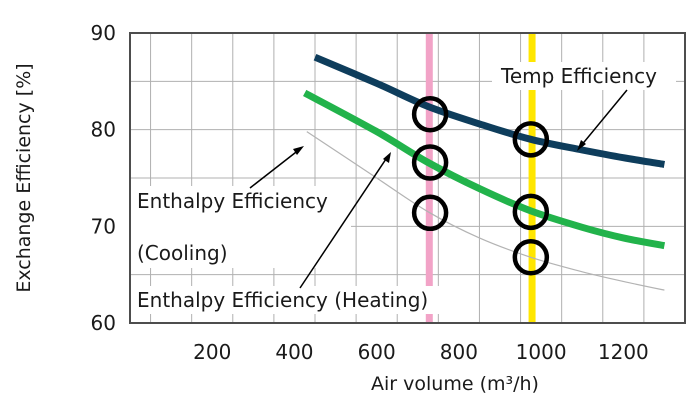 This screenshot has height=398, width=693. I want to click on x-tick-label: 800, so click(459, 352).